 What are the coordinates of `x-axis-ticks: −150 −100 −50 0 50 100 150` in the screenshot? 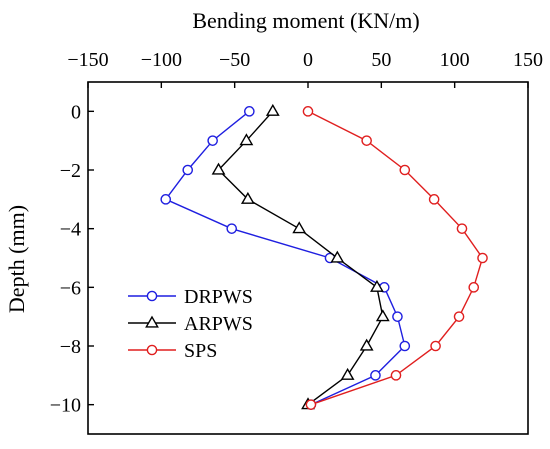 It's located at (305, 68).